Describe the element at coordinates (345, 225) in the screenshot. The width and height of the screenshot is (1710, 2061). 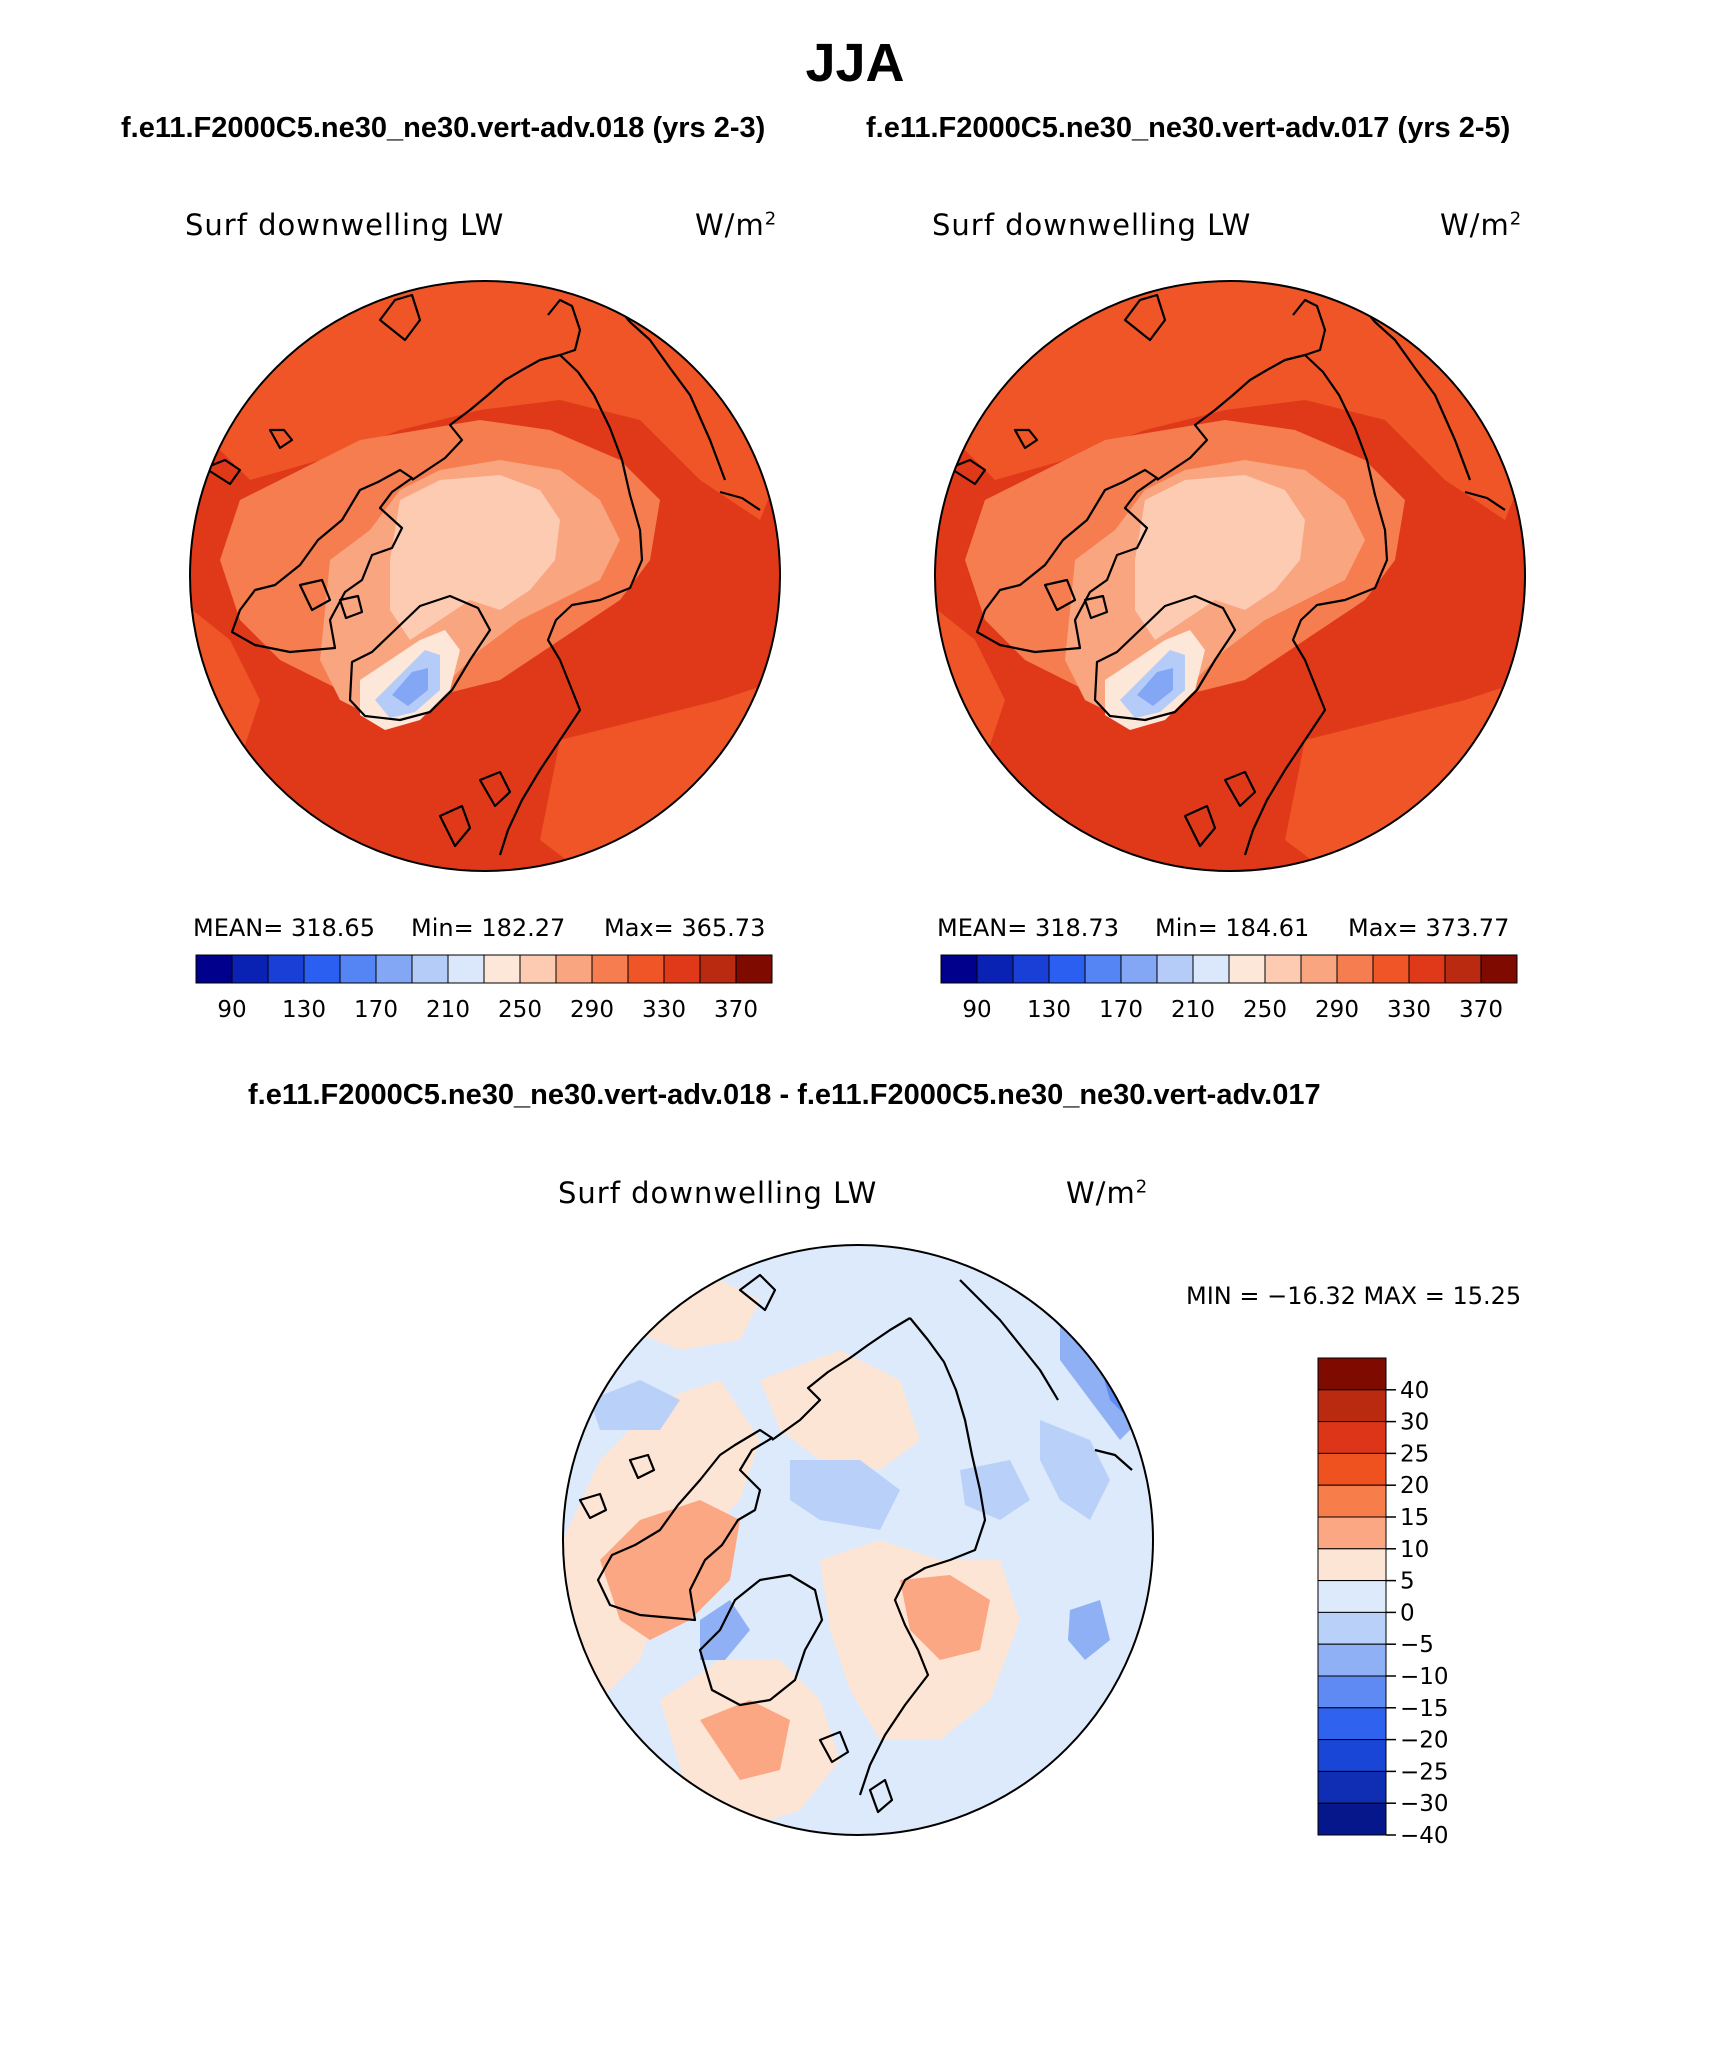
I see `panel1-variable-label: Surf downwelling LW` at that location.